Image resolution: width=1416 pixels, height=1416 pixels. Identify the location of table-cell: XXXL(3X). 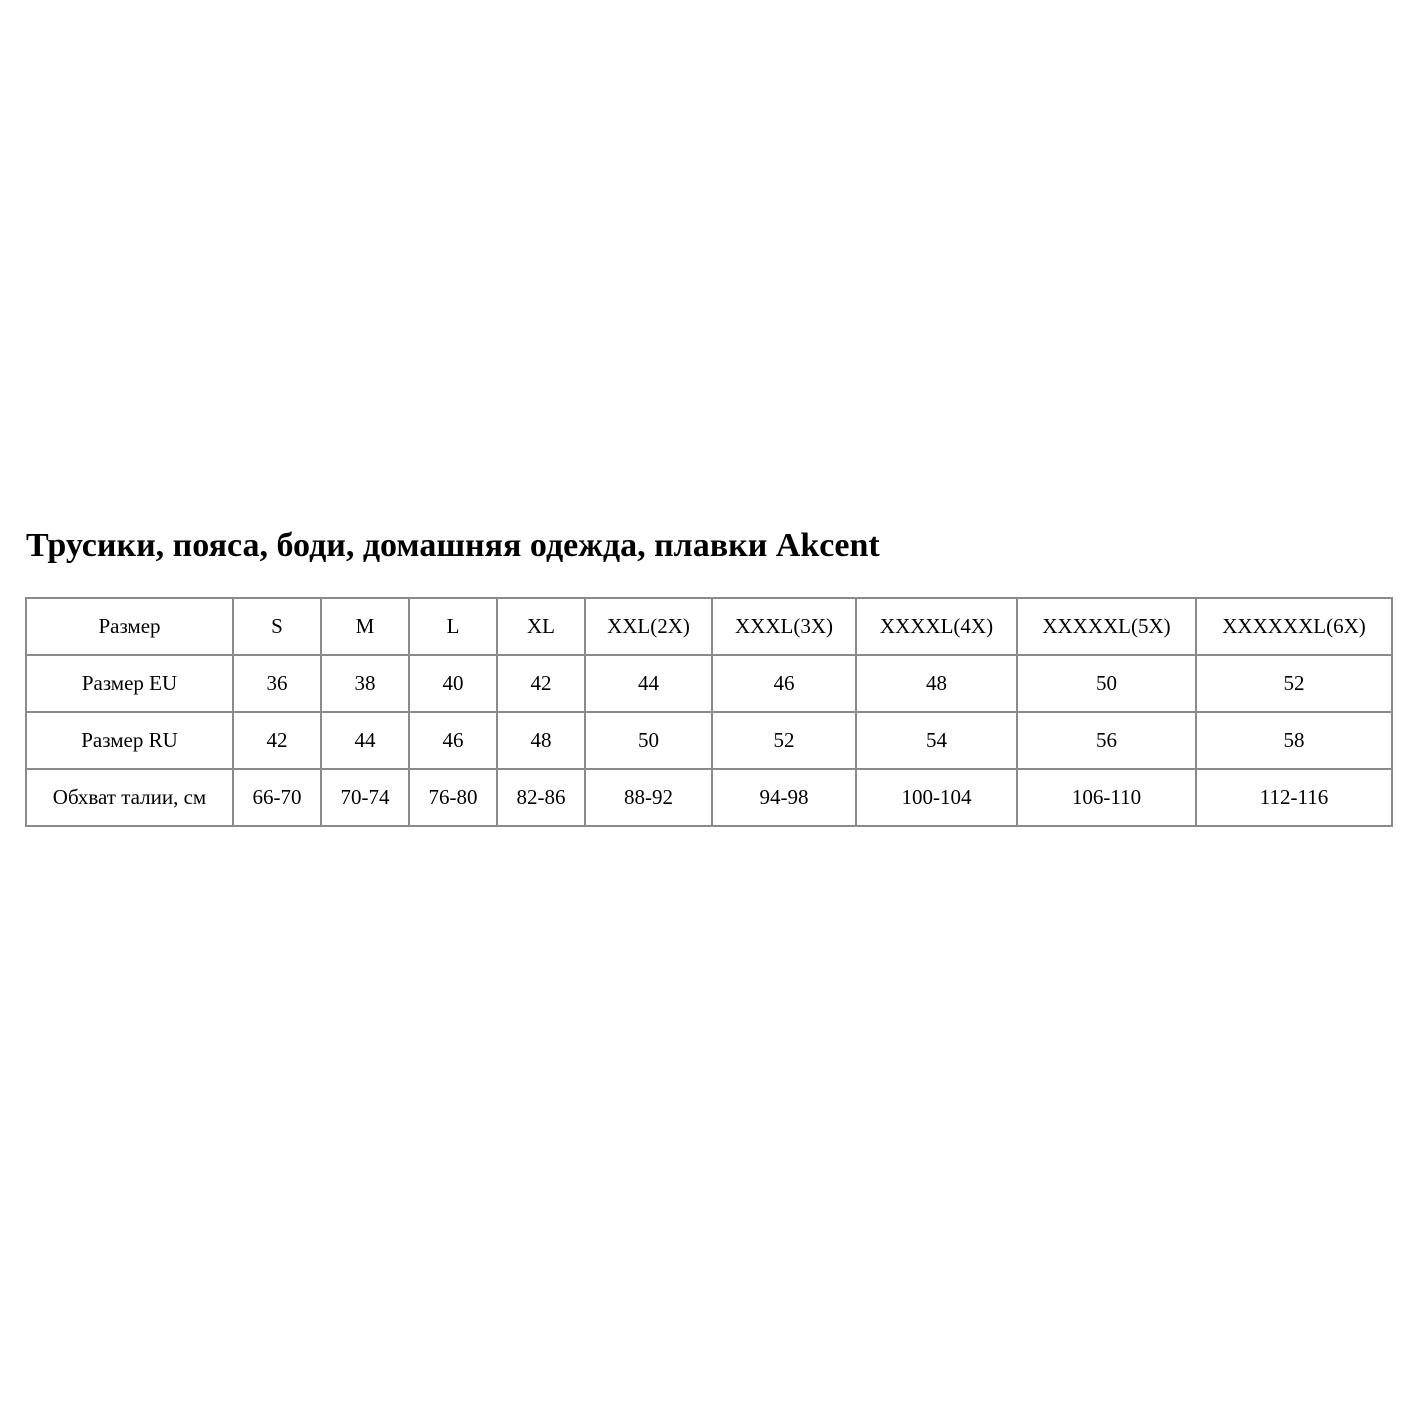
(784, 626).